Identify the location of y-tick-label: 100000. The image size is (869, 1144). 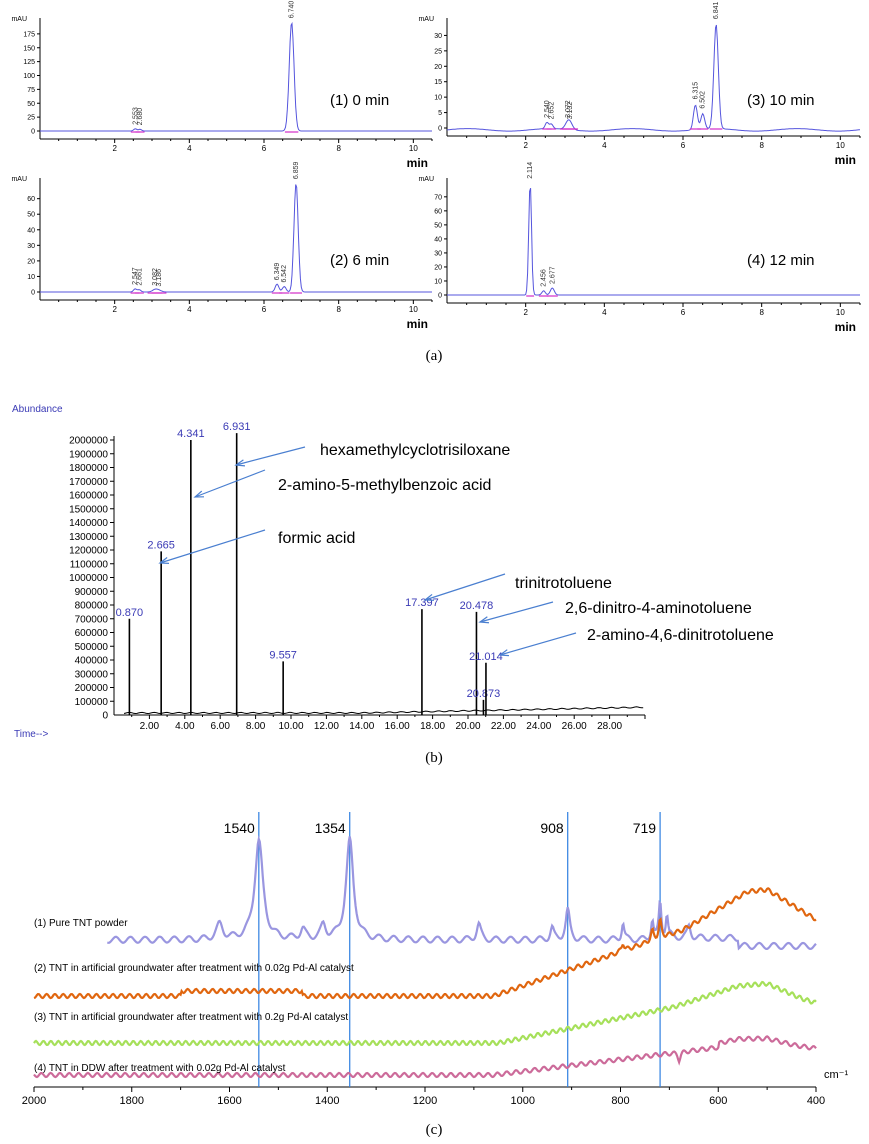
(92, 702).